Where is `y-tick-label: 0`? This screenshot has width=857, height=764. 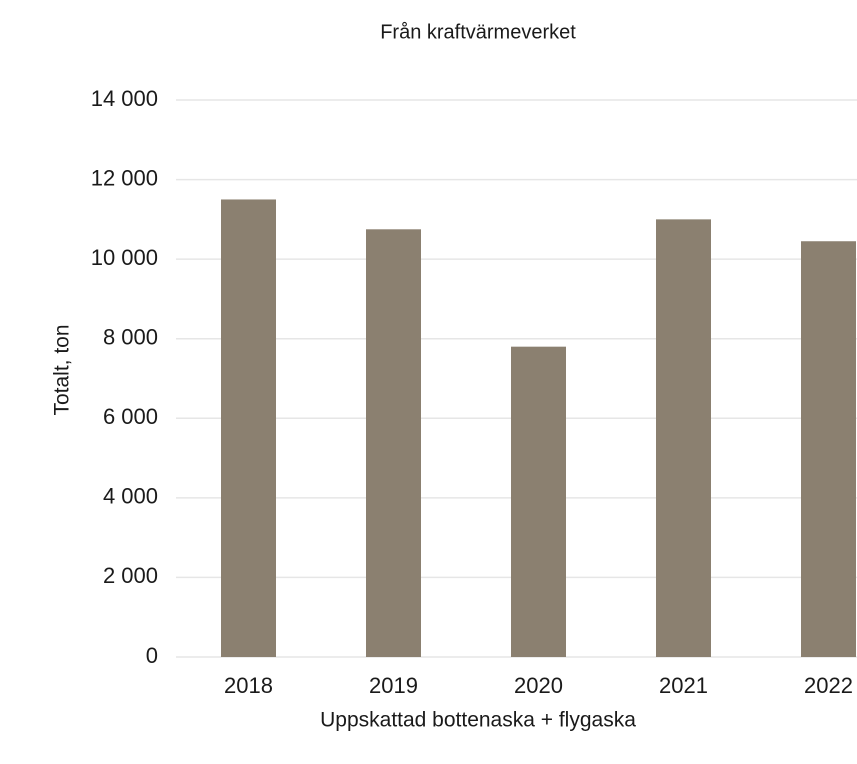
y-tick-label: 0 is located at coordinates (152, 655).